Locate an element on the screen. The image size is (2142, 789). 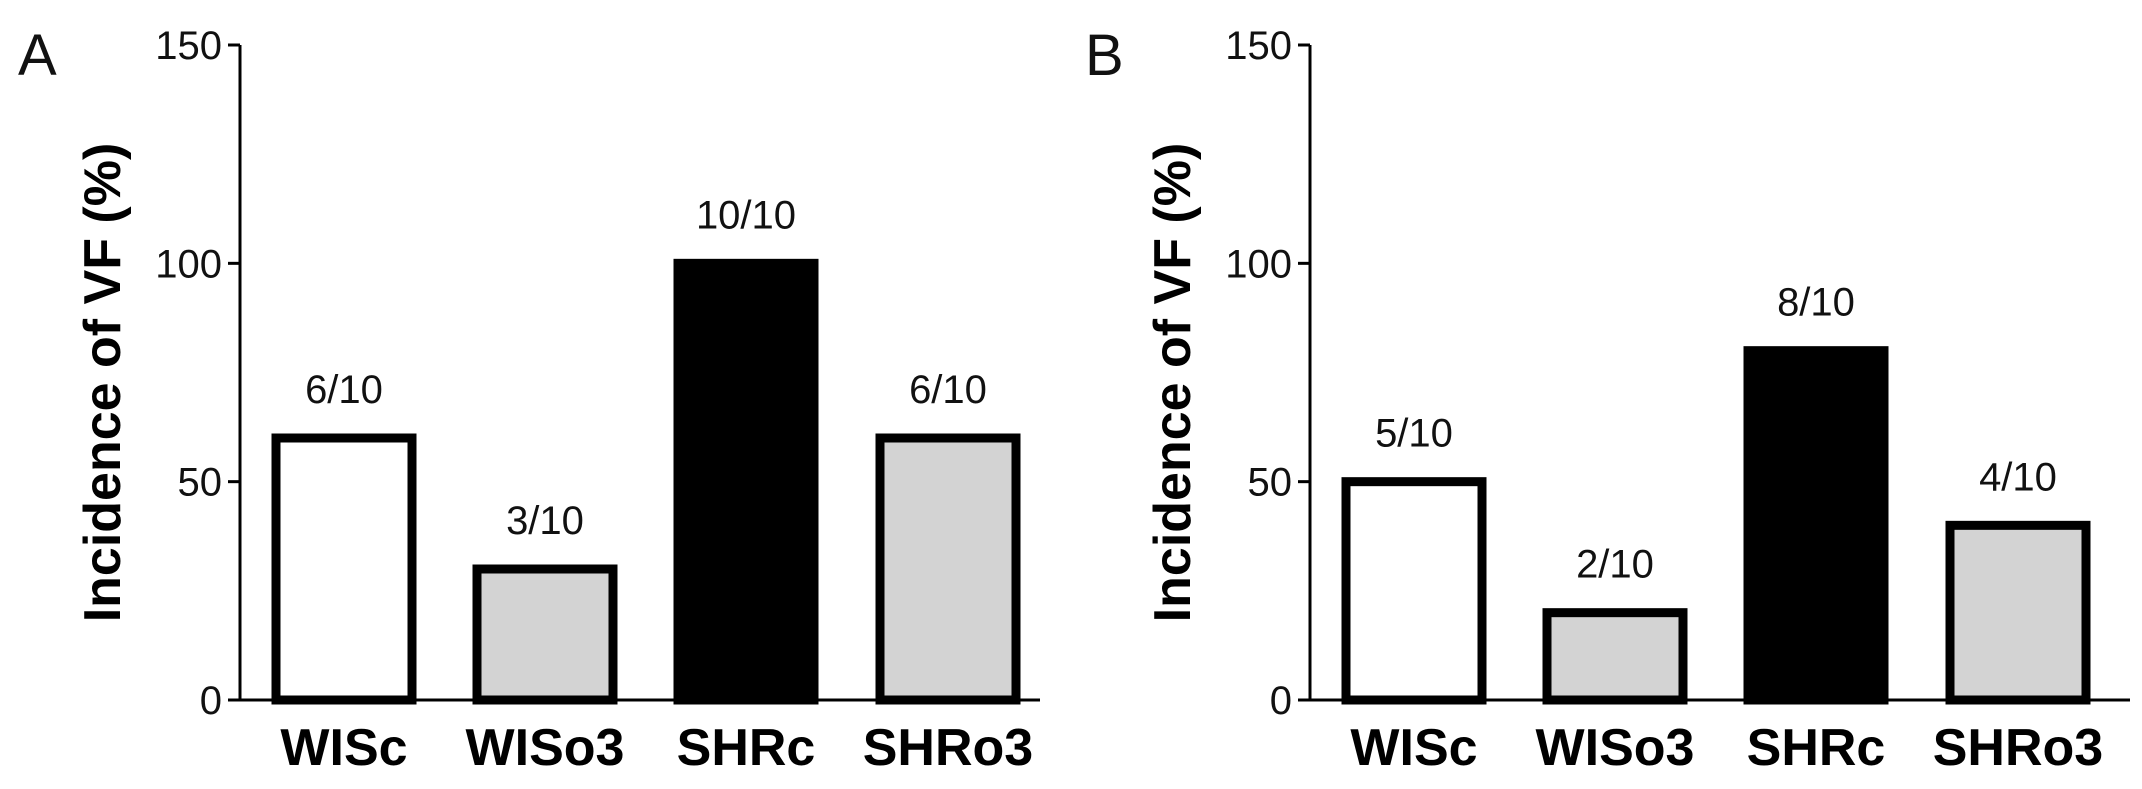
bar-data-label: 3/10 is located at coordinates (545, 521).